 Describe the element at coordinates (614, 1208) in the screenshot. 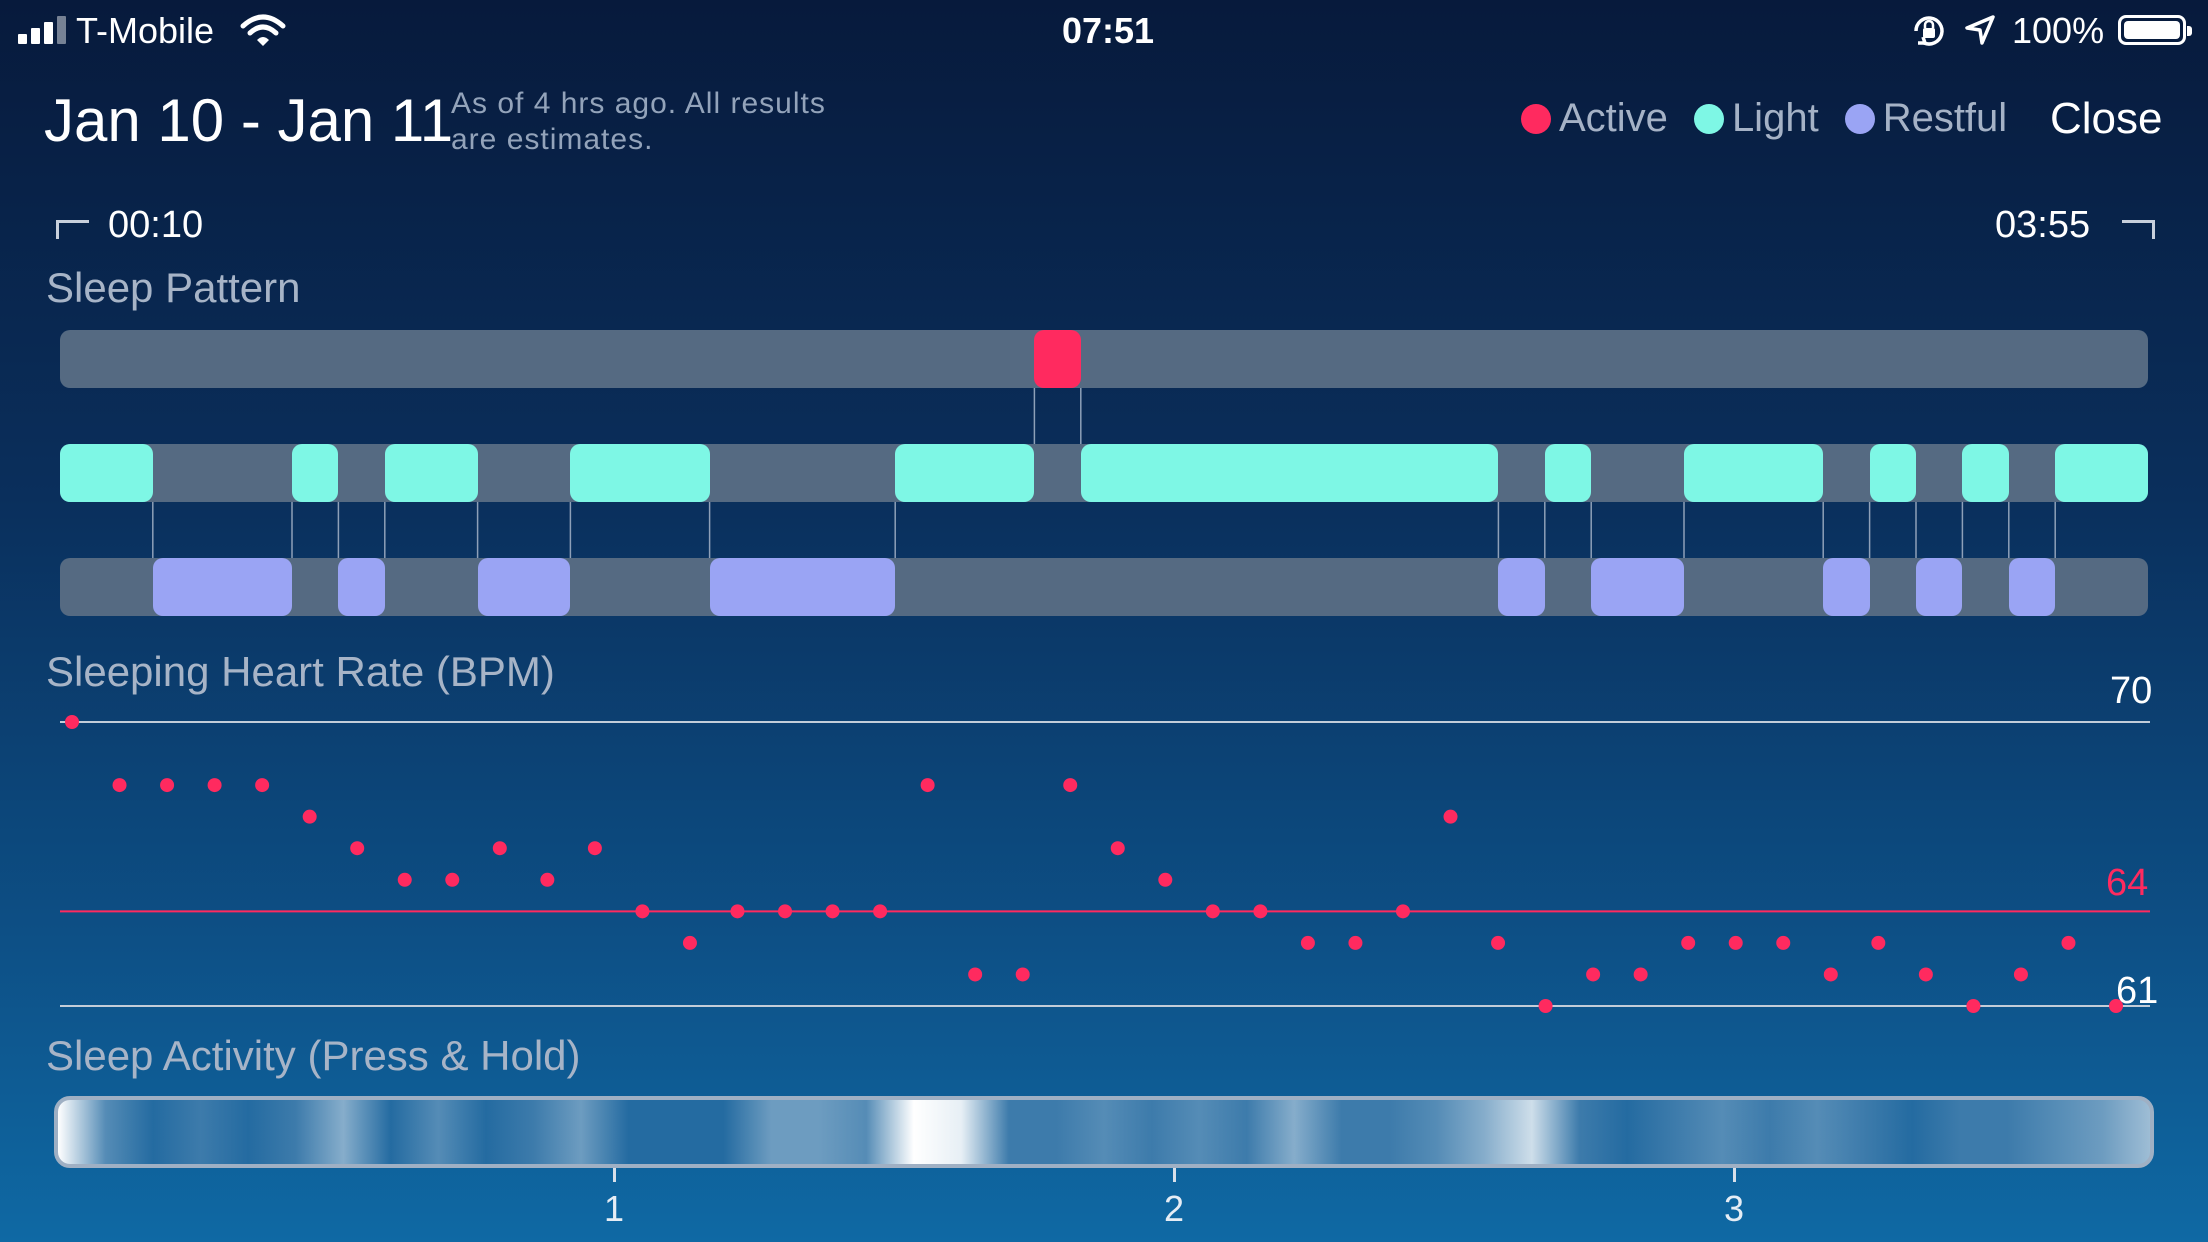

I see `sleep-activity-tick-label: 1` at that location.